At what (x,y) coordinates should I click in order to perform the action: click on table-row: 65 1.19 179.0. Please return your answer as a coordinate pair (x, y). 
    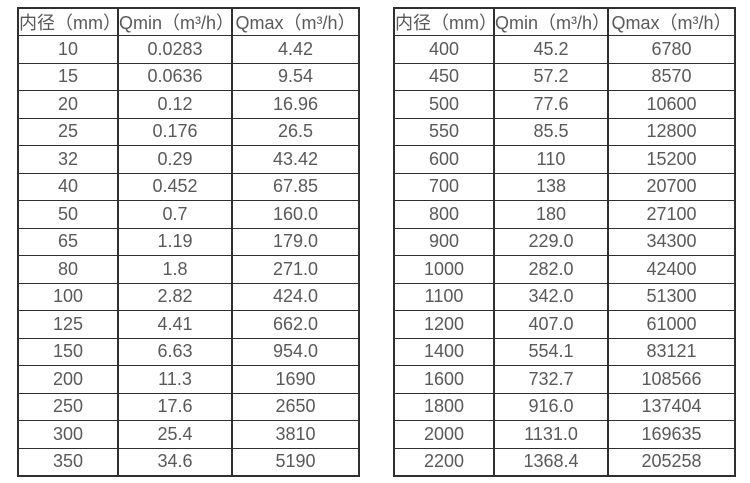
    Looking at the image, I should click on (188, 241).